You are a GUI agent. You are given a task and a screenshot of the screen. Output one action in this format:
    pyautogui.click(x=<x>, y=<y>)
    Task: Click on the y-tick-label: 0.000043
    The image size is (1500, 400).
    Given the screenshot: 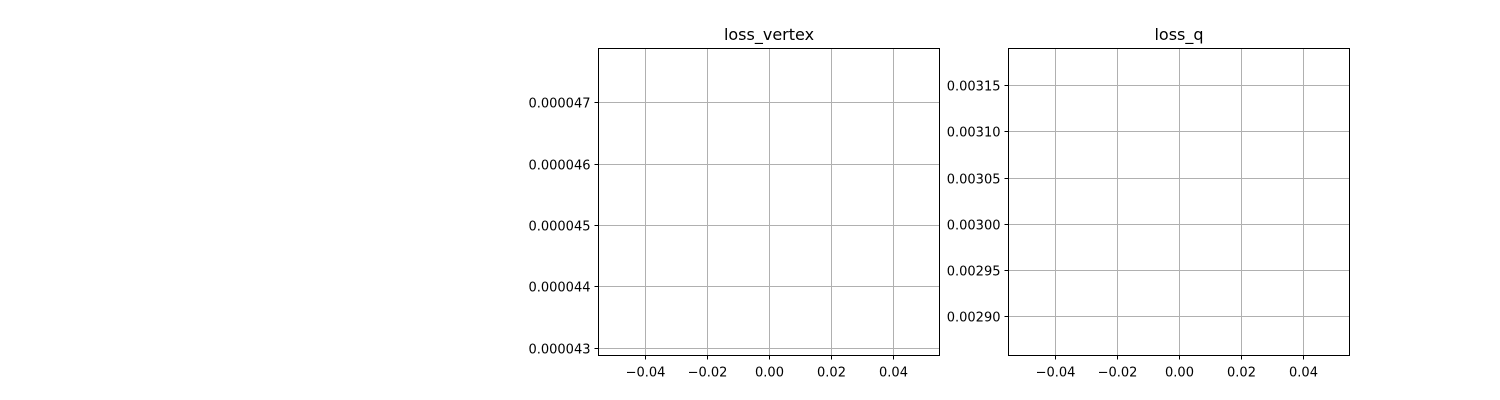 What is the action you would take?
    pyautogui.click(x=559, y=350)
    